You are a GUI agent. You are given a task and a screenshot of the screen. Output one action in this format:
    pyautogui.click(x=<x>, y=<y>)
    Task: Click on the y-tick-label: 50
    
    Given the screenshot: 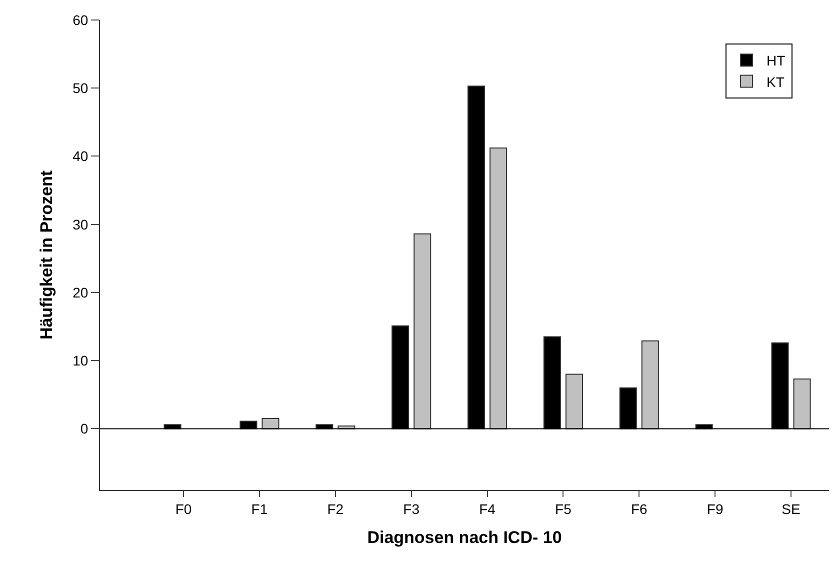 What is the action you would take?
    pyautogui.click(x=80, y=88)
    